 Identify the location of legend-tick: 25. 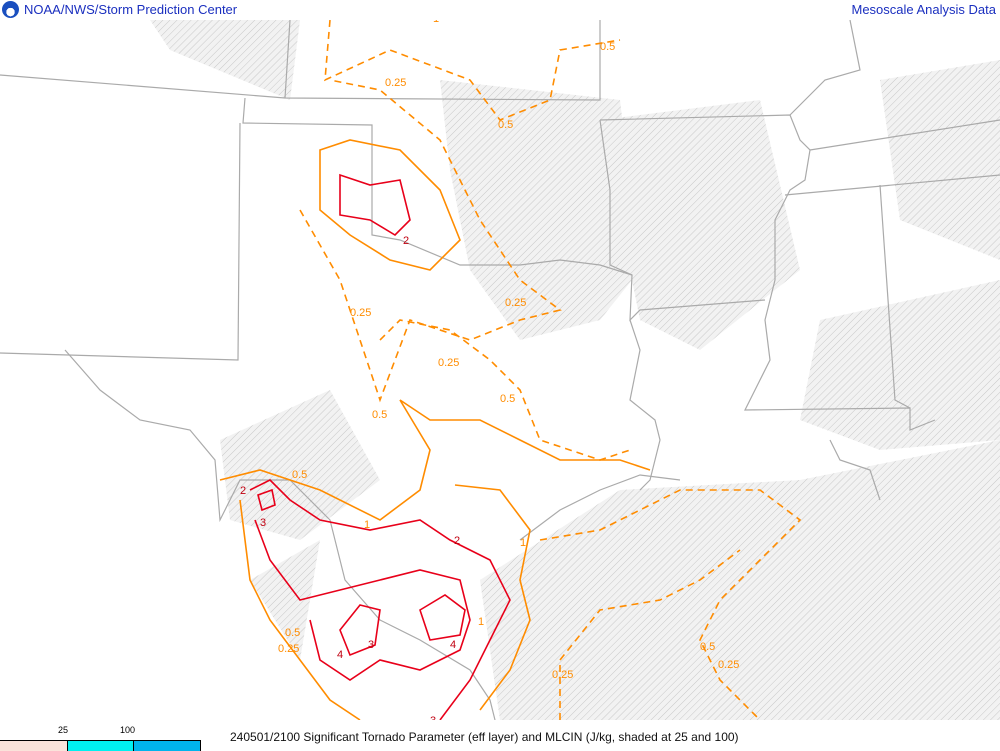
(63, 730).